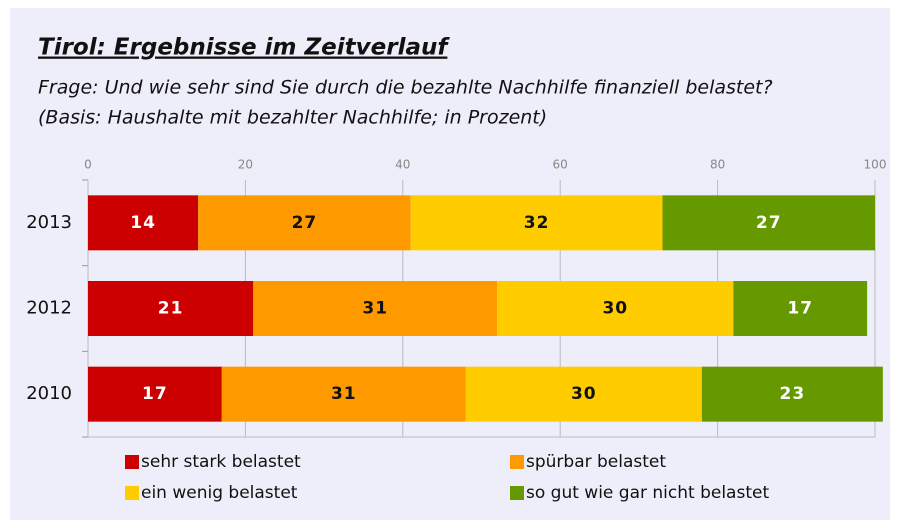 This screenshot has width=900, height=528. Describe the element at coordinates (402, 165) in the screenshot. I see `x-tick-label: 40` at that location.